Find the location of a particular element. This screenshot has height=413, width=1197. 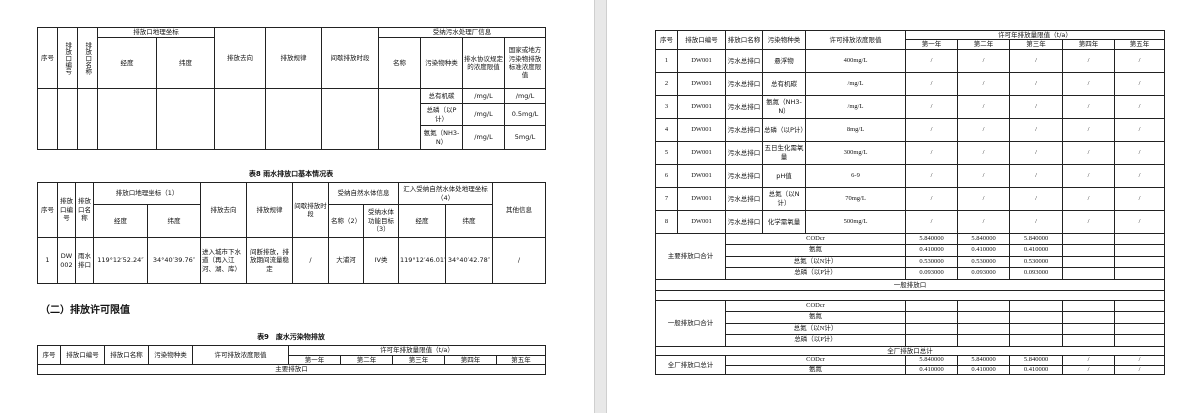

cell-pollutant: 悬浮物 is located at coordinates (784, 60).